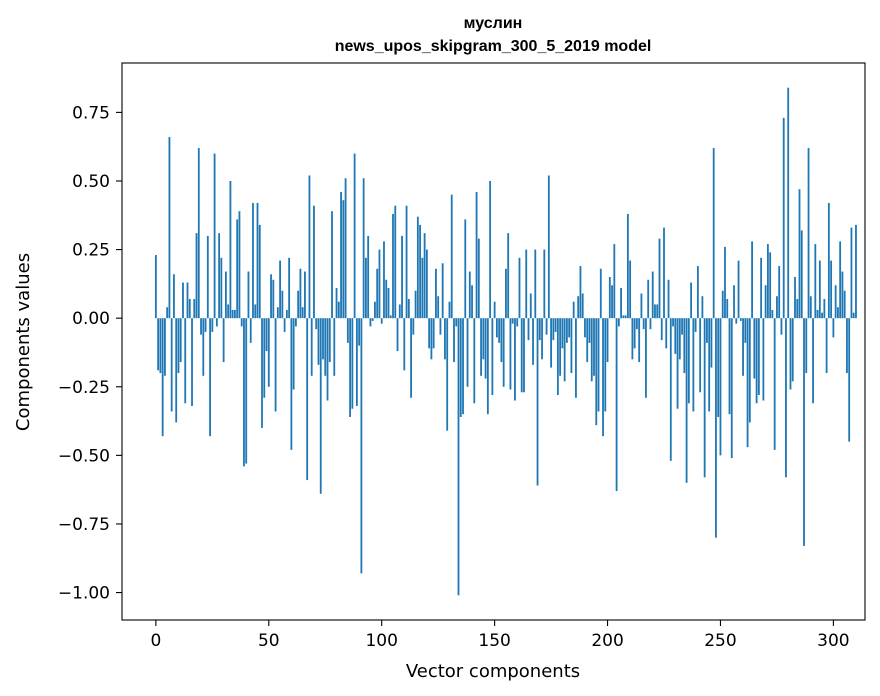  I want to click on x-axis-label: Vector components, so click(493, 671).